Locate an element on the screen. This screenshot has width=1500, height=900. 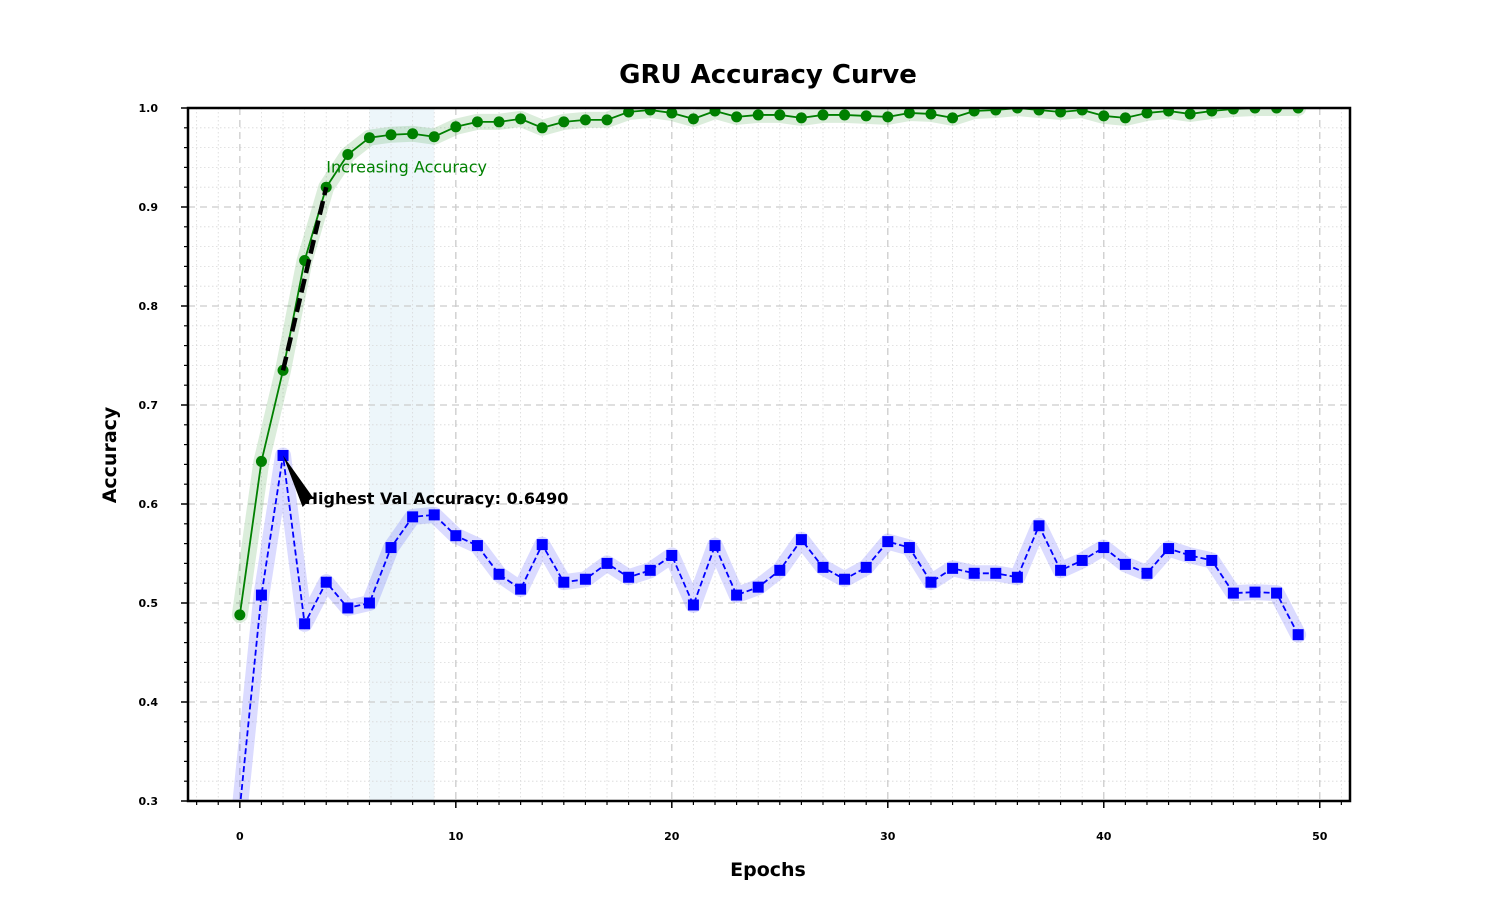
trend-overlay is located at coordinates (304, 278).